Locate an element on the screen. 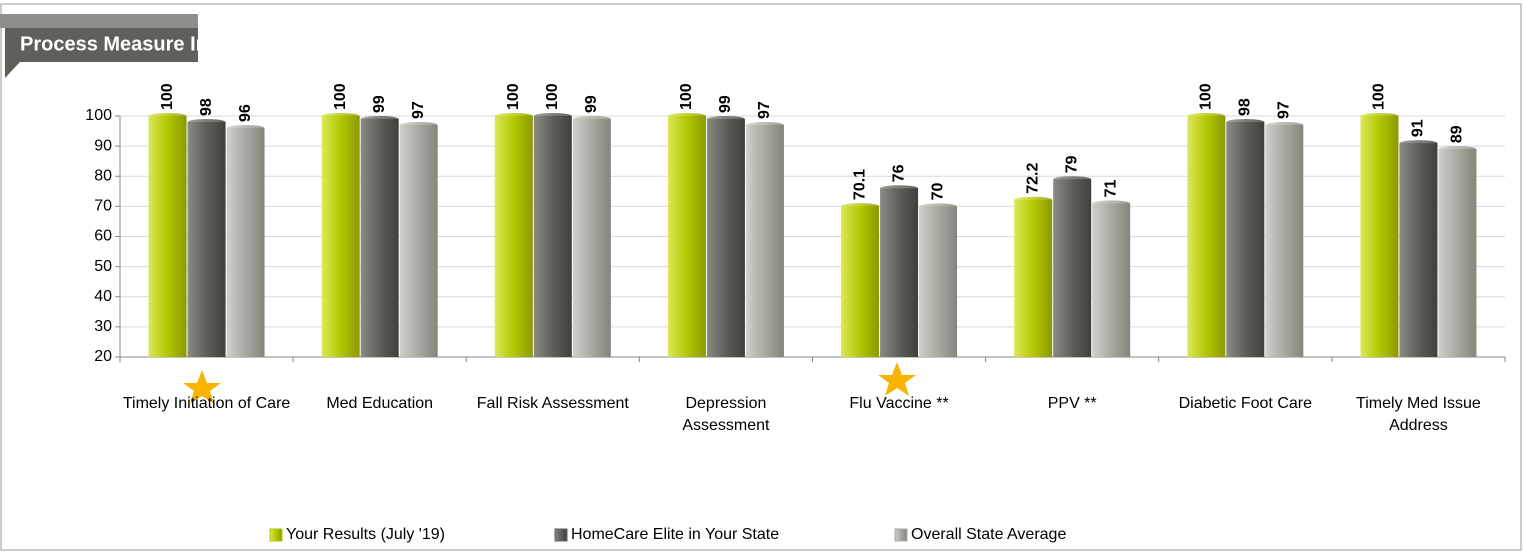 This screenshot has height=552, width=1523. x-tick-label: Med Education is located at coordinates (380, 403).